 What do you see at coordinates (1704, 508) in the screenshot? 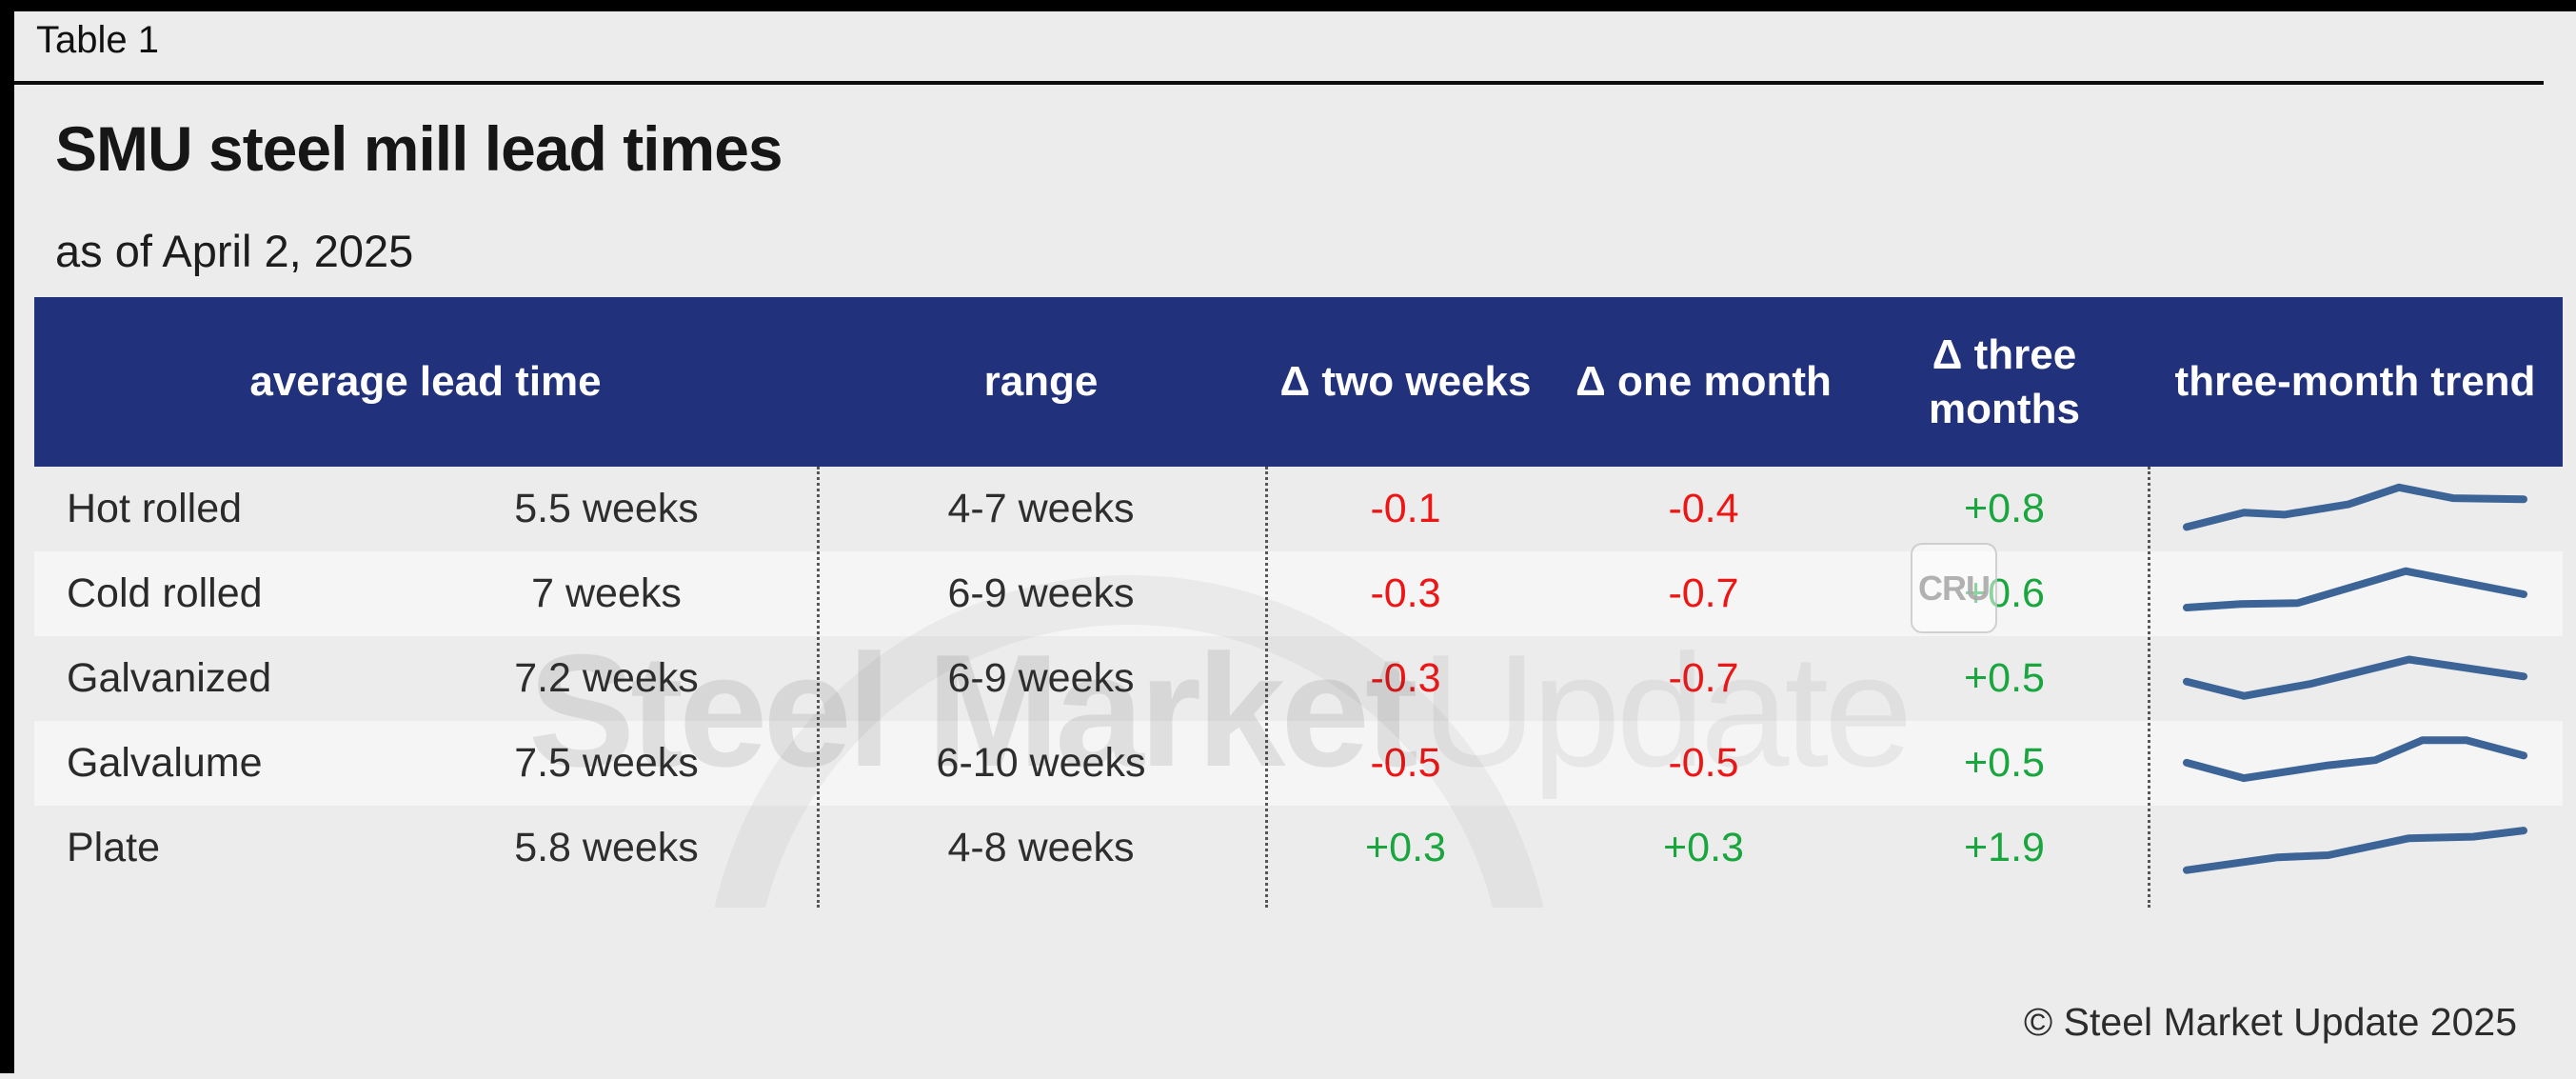
I see `d1m-cell: -0.4` at bounding box center [1704, 508].